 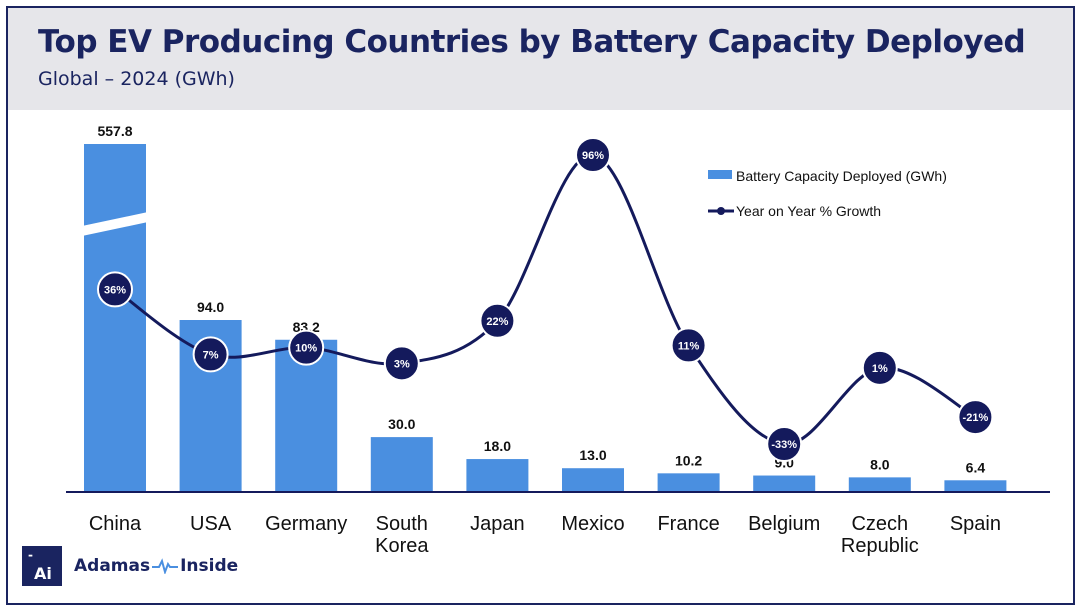 What do you see at coordinates (43, 573) in the screenshot?
I see `logo-mark-text: Ai` at bounding box center [43, 573].